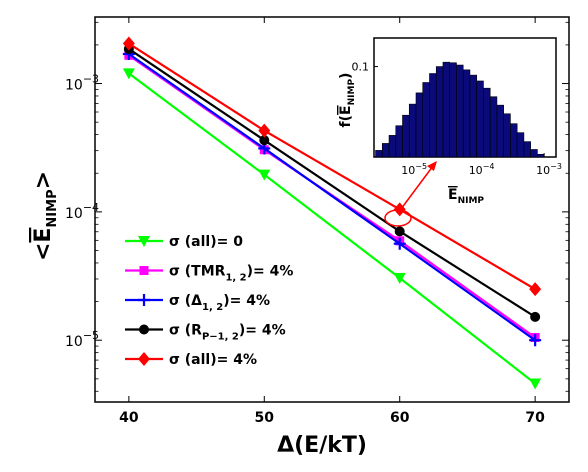  Describe the element at coordinates (227, 333) in the screenshot. I see `legend-label: σ (RP−1, 2)= 4%` at that location.